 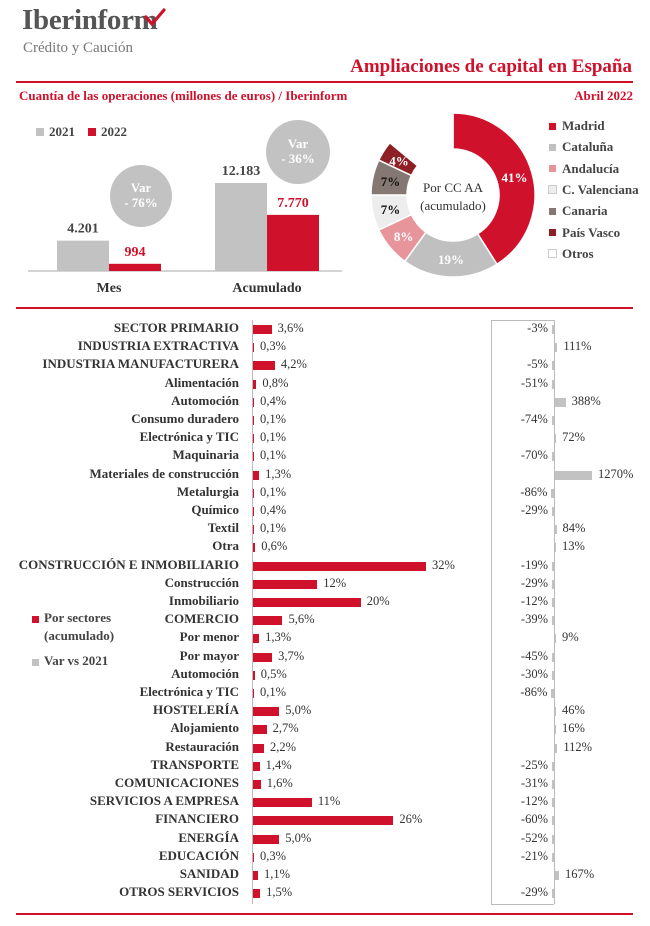 I want to click on sector-var-label: -70%, so click(x=534, y=455).